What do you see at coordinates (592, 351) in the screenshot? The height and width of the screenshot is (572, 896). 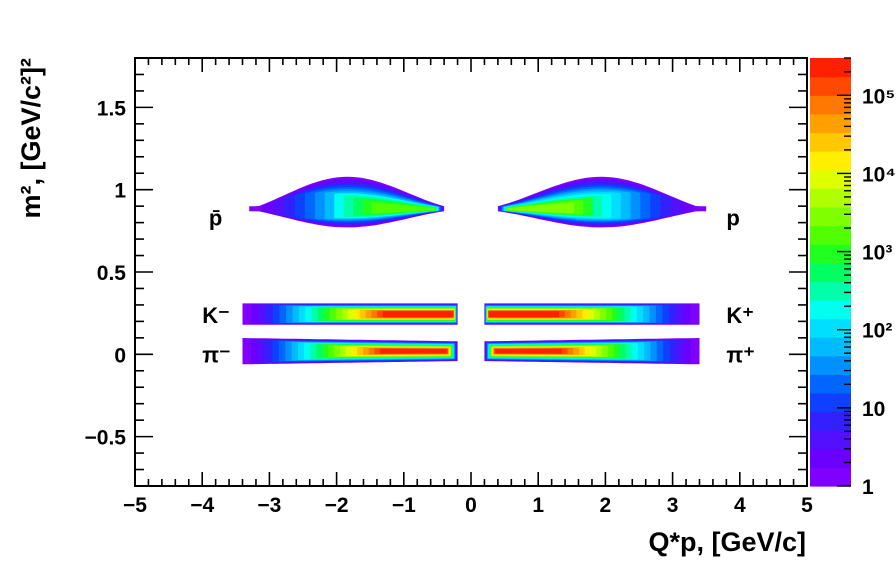 I see `band-piplus` at bounding box center [592, 351].